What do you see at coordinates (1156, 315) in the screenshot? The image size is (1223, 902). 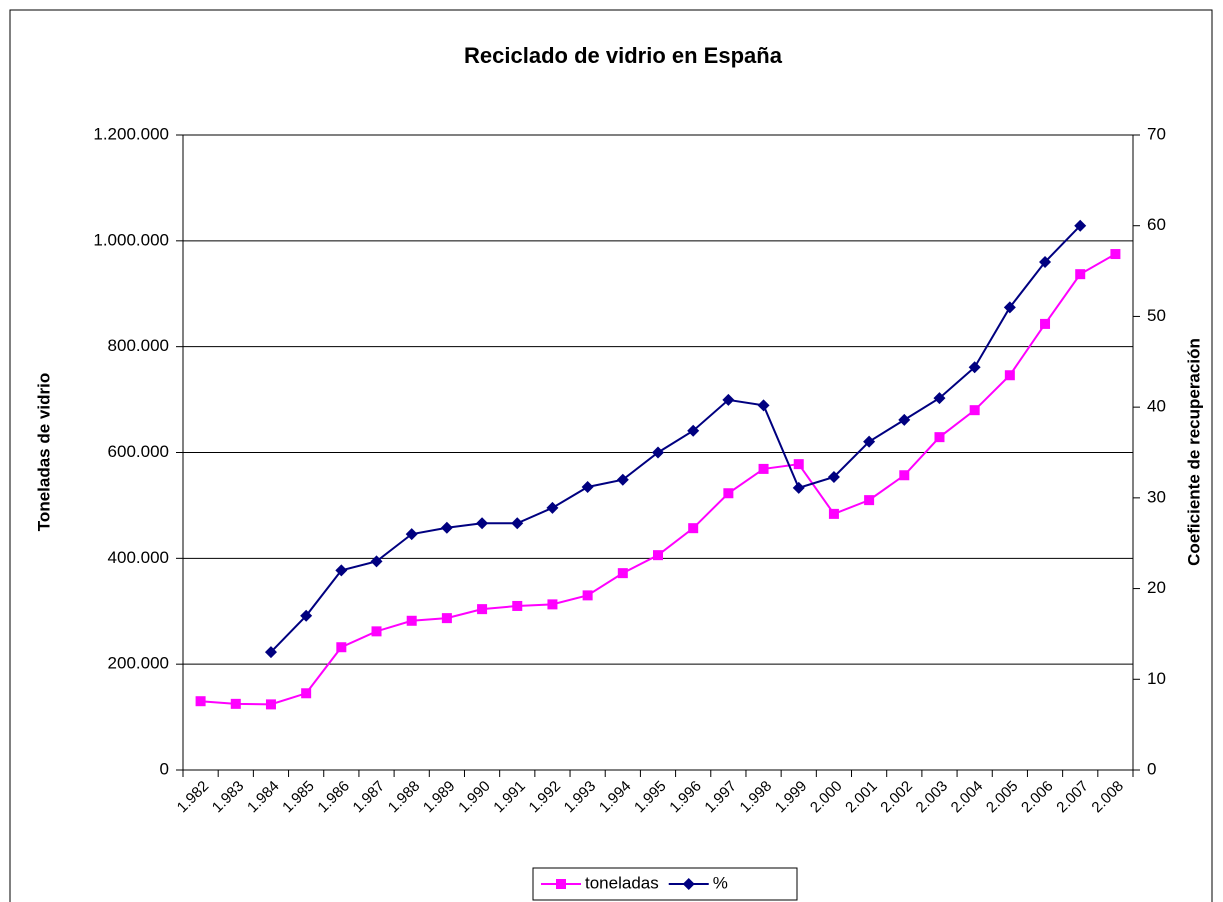 I see `y2-tick-label: 50` at bounding box center [1156, 315].